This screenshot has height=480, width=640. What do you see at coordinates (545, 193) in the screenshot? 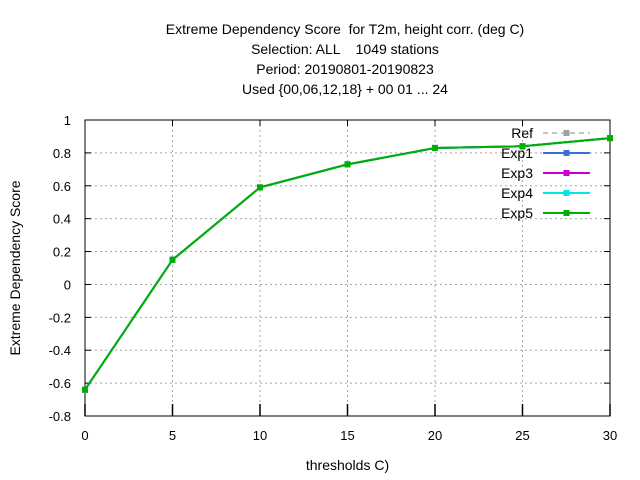
I see `legend-item-exp4: Exp4` at bounding box center [545, 193].